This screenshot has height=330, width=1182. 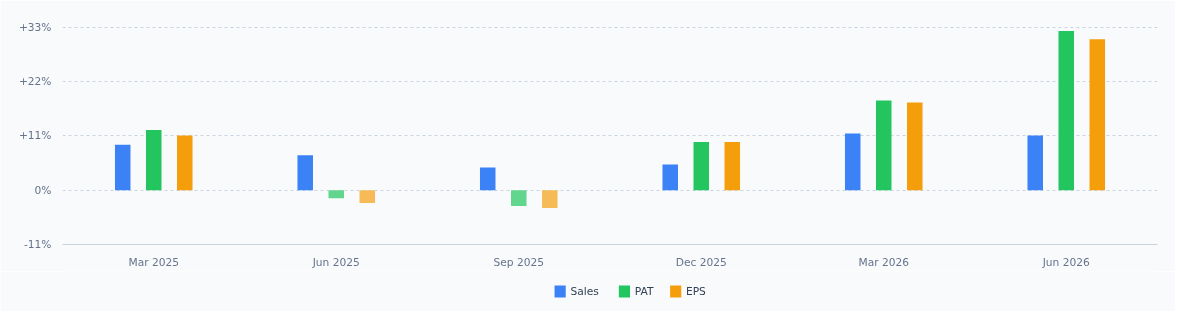 I want to click on x-tick-label: Mar 2026, so click(x=884, y=262).